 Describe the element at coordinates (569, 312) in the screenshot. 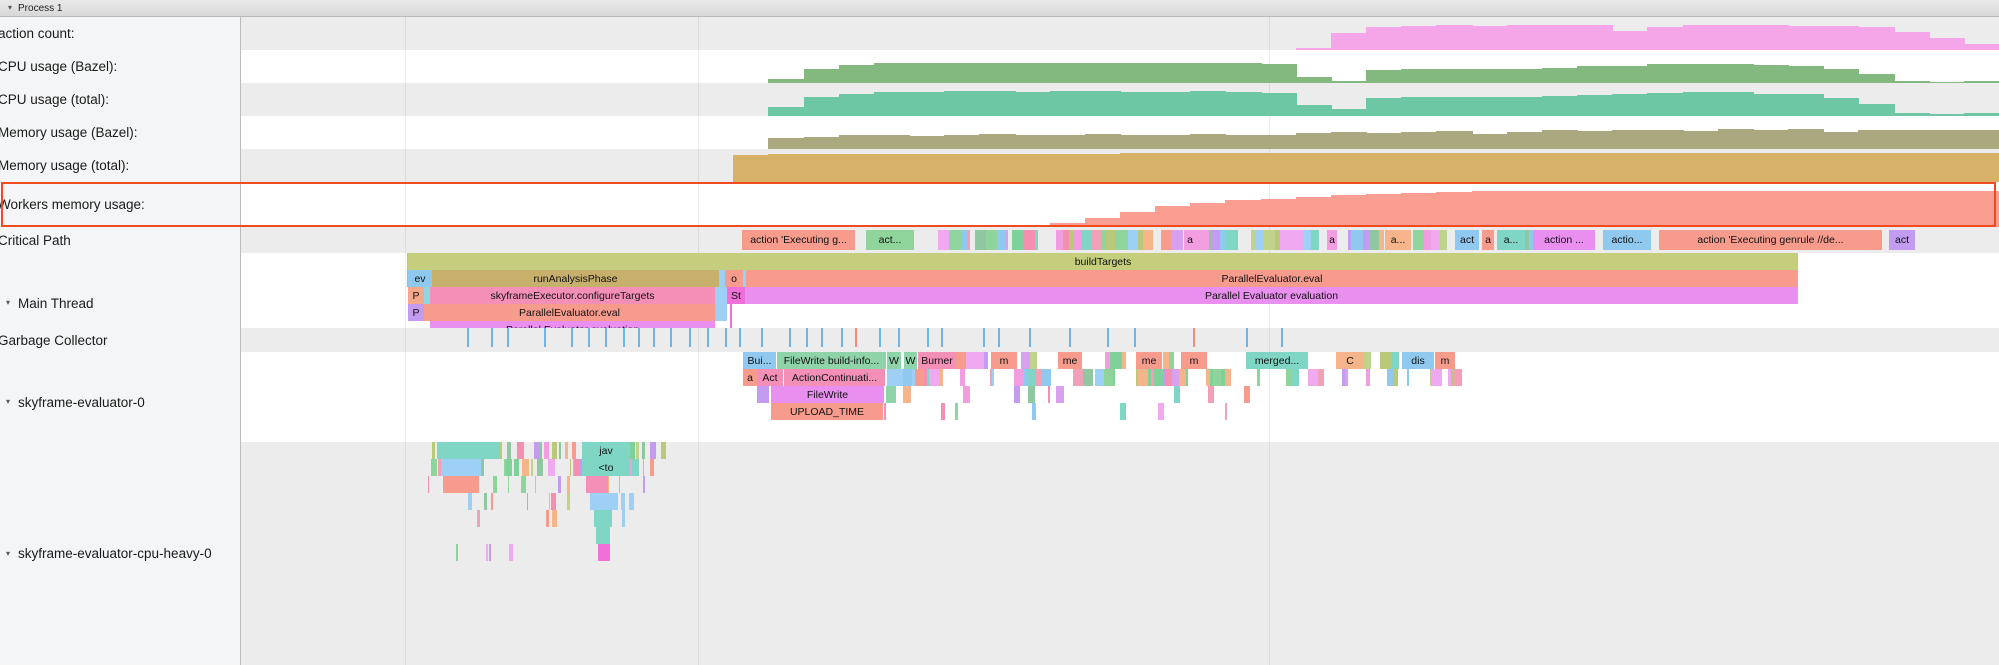

I see `flame-slice: ParallelEvaluator.eval` at that location.